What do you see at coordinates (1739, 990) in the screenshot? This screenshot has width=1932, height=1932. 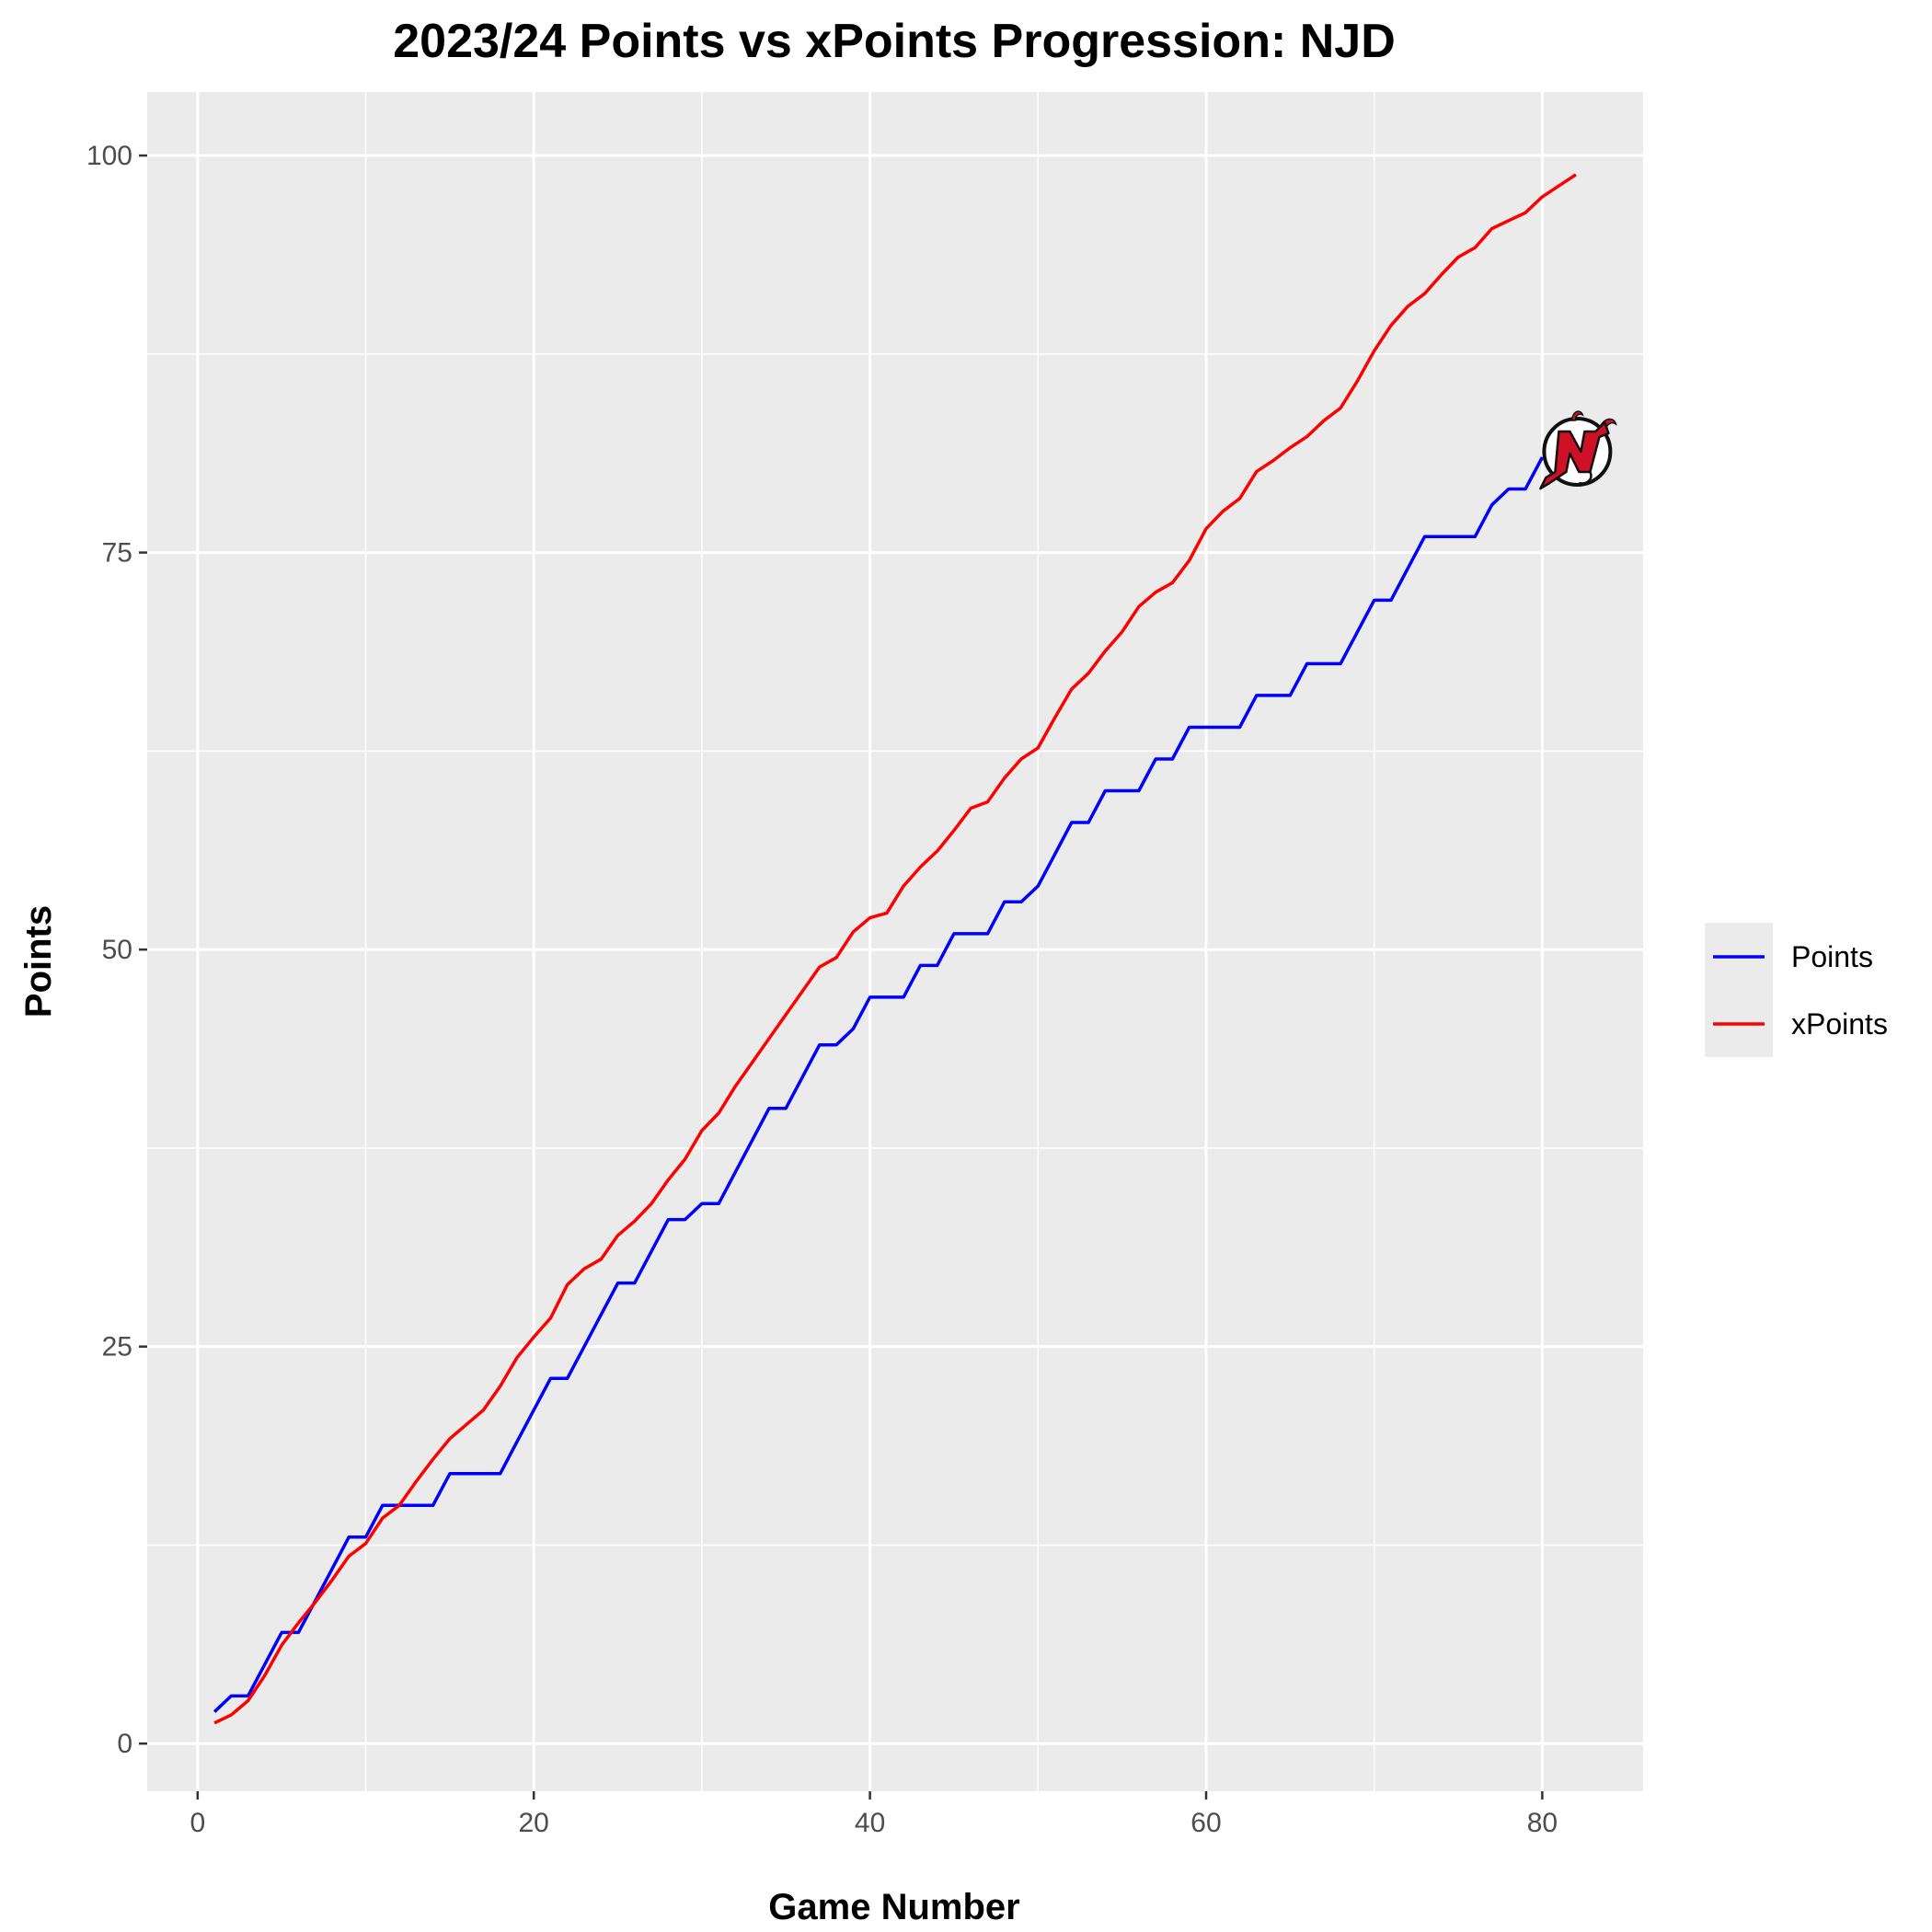 I see `legend-key-background` at bounding box center [1739, 990].